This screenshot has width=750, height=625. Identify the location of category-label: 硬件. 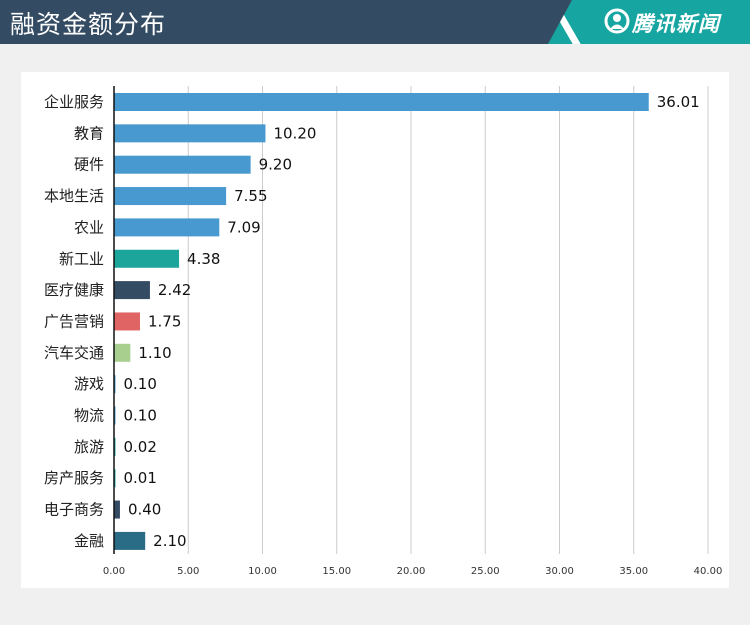
(89, 165).